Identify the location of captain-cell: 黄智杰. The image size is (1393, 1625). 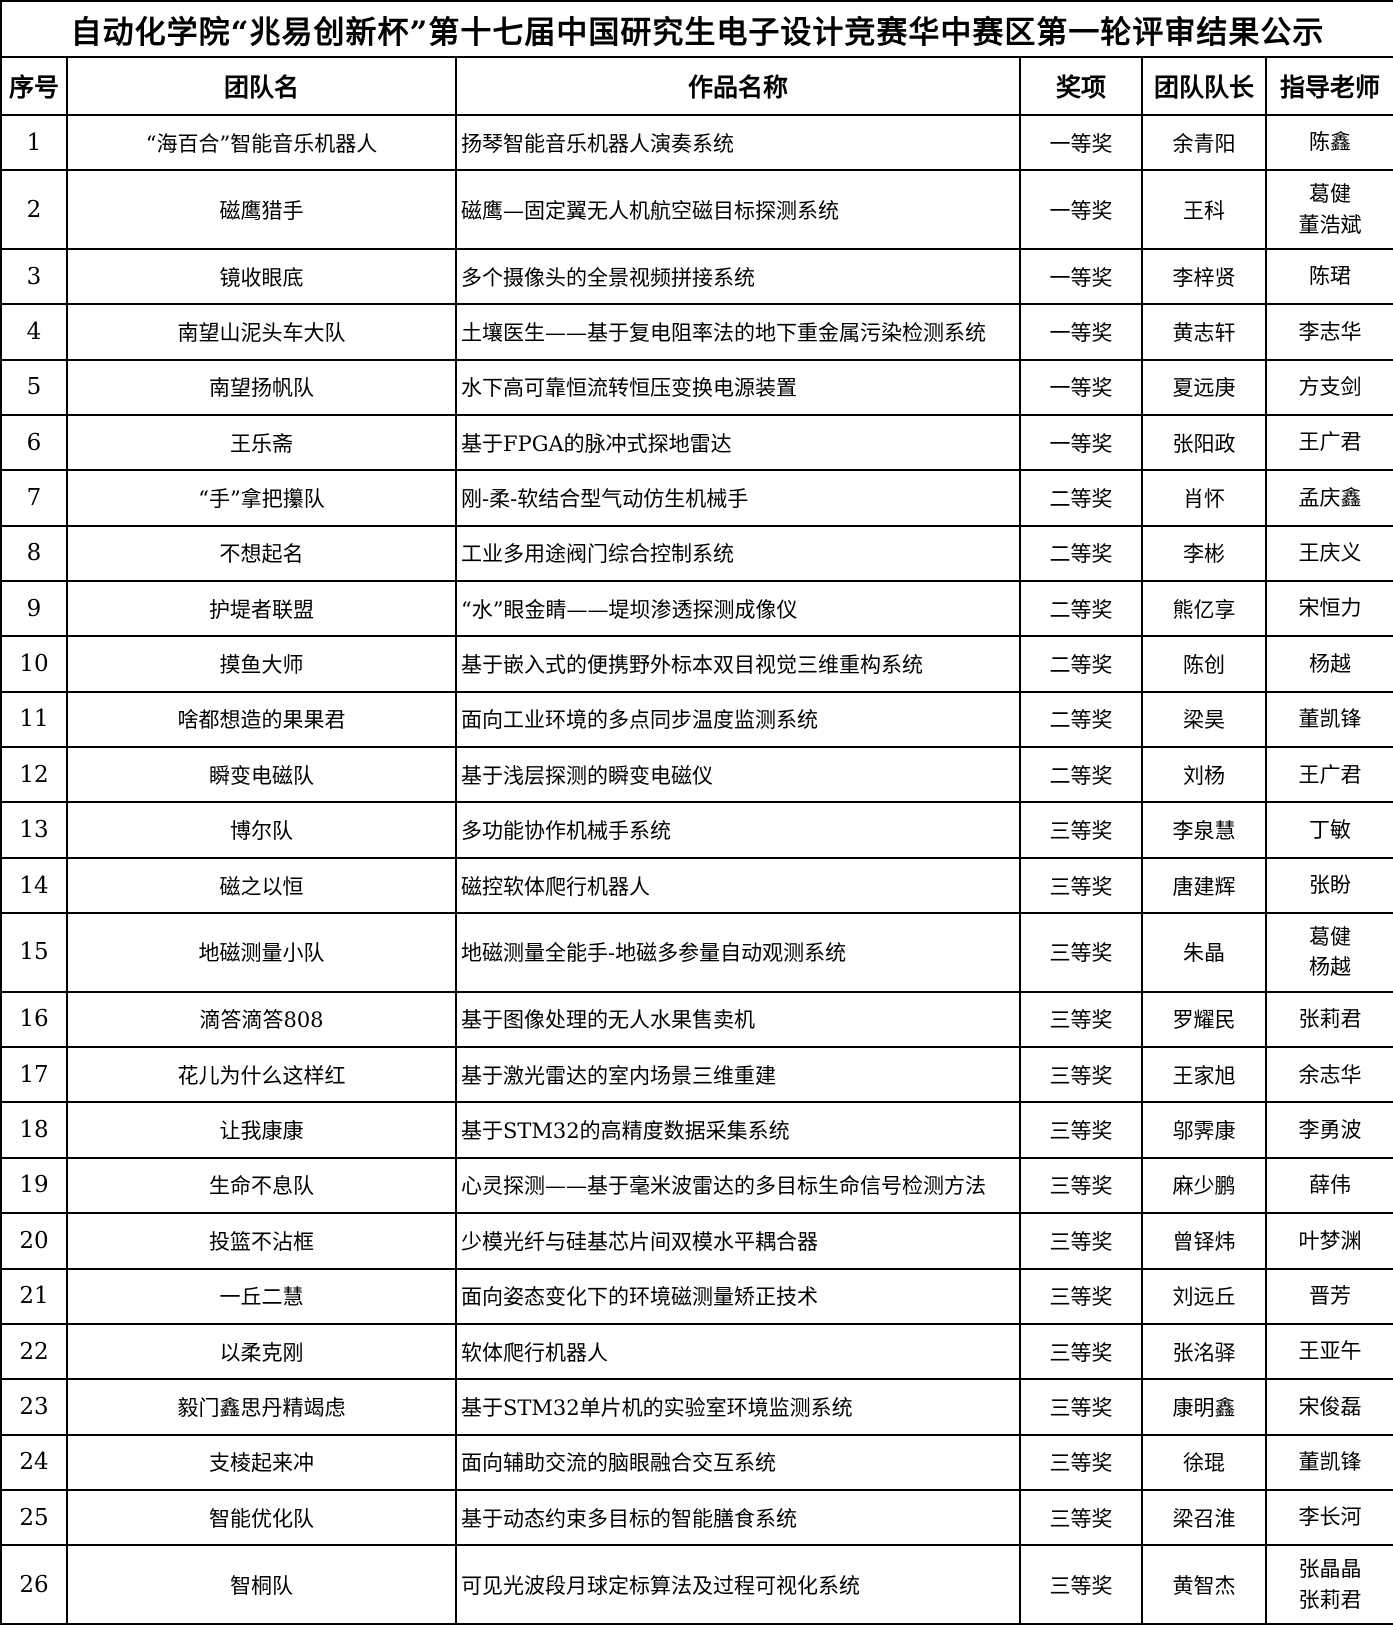
(1204, 1584).